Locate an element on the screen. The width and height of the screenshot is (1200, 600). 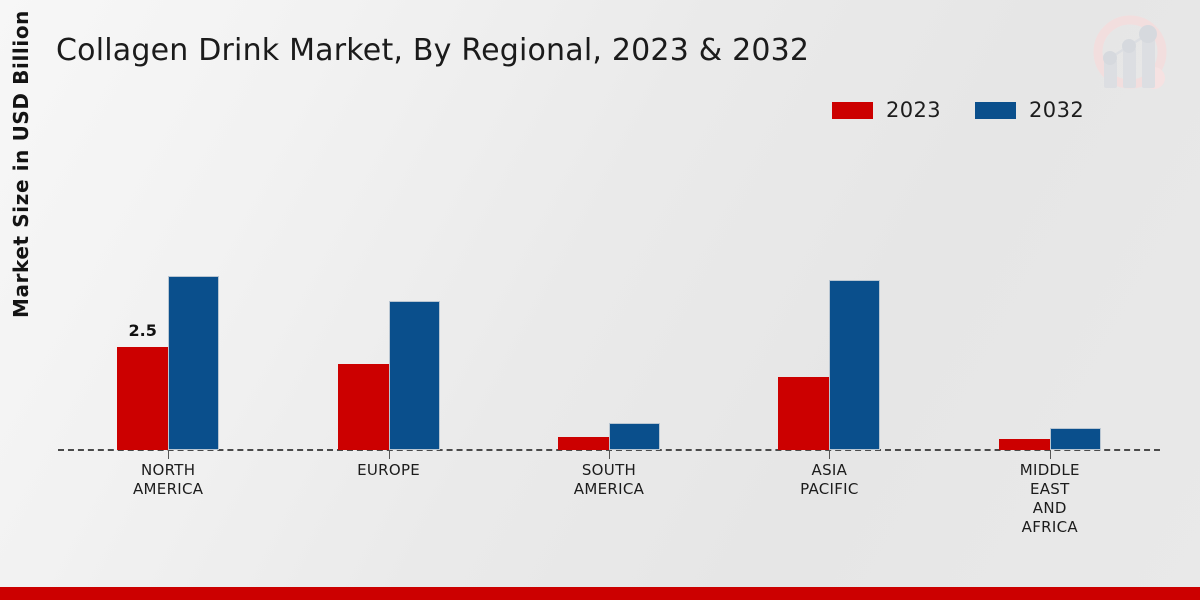
footer-accent-bar is located at coordinates (600, 593).